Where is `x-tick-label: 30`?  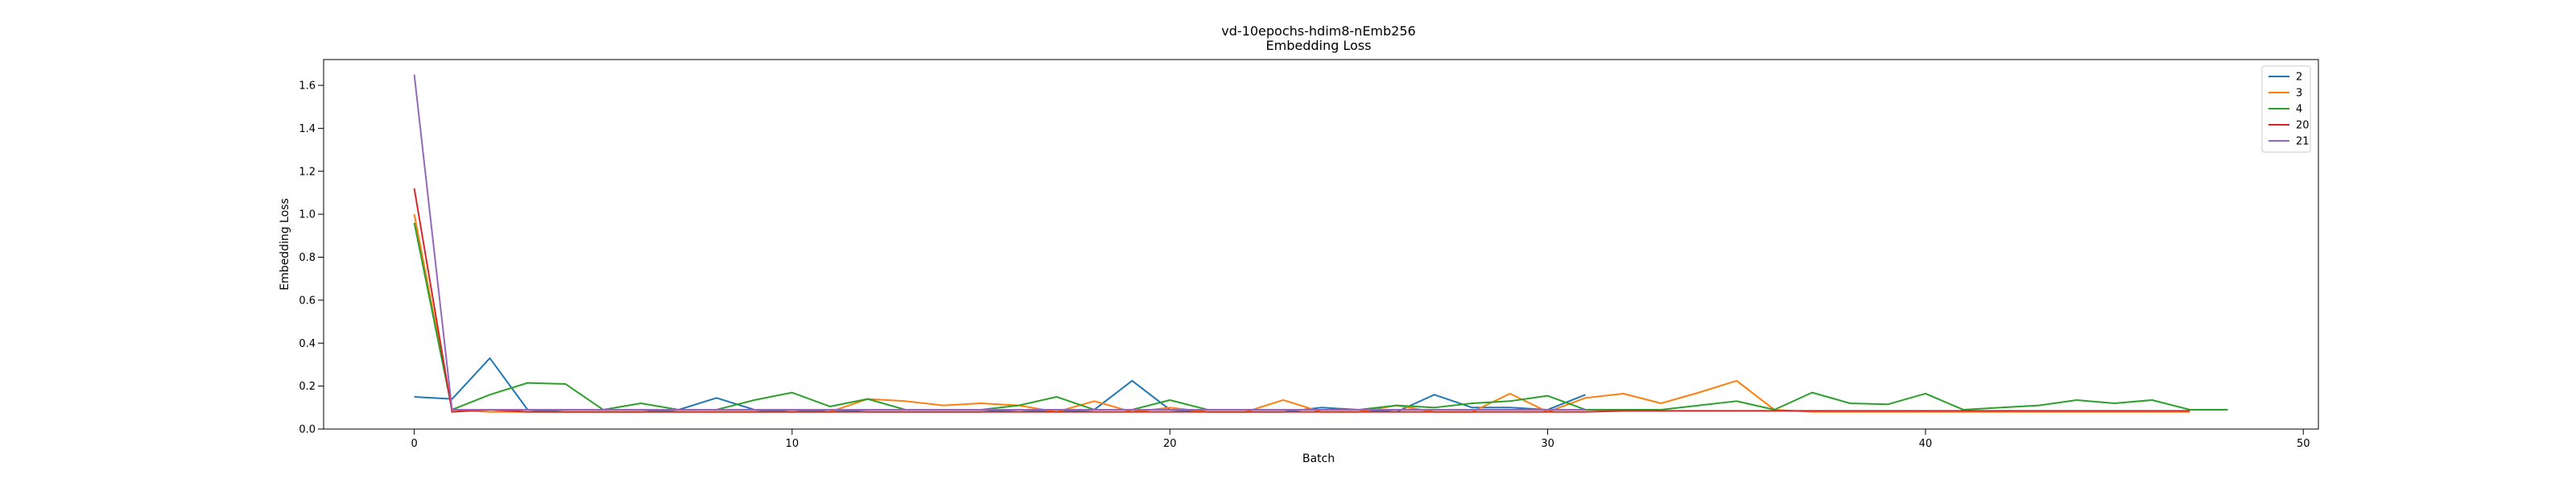
x-tick-label: 30 is located at coordinates (1547, 444).